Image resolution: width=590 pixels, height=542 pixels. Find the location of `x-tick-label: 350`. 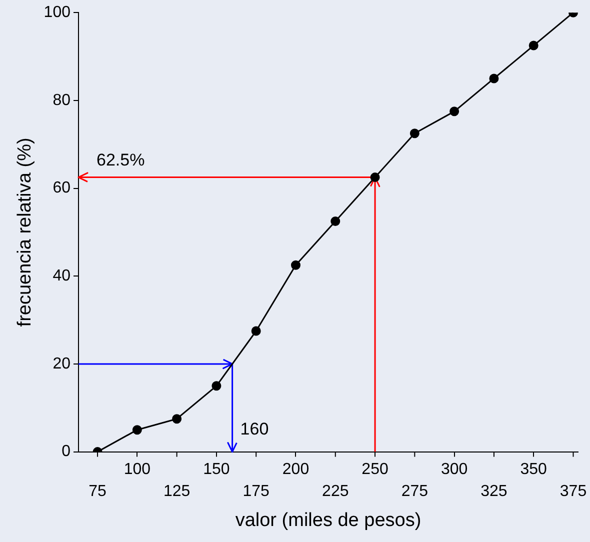

x-tick-label: 350 is located at coordinates (534, 469).